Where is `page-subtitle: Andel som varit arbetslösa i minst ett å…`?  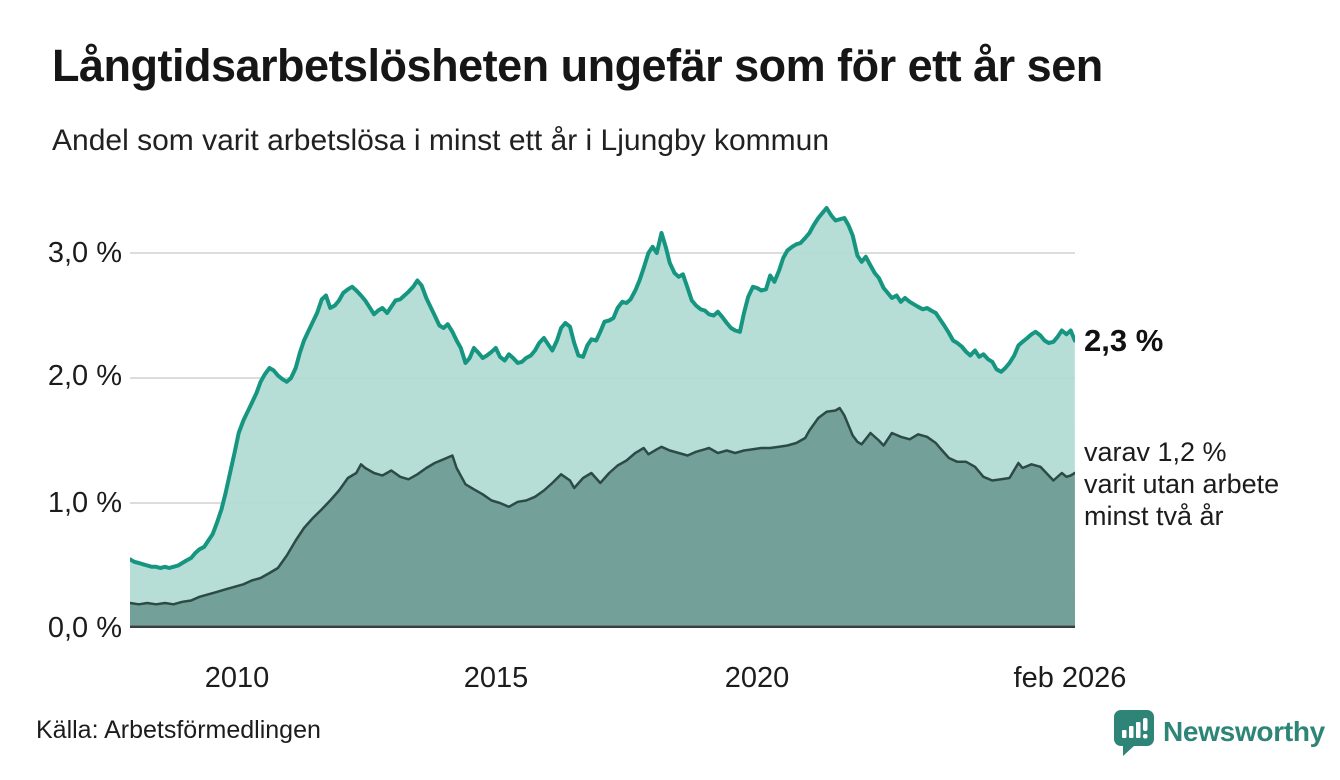 page-subtitle: Andel som varit arbetslösa i minst ett å… is located at coordinates (440, 140).